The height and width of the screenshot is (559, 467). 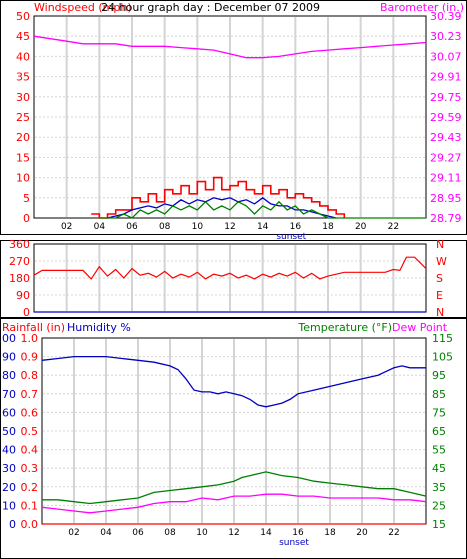 What do you see at coordinates (439, 278) in the screenshot?
I see `axis-tick-label: S` at bounding box center [439, 278].